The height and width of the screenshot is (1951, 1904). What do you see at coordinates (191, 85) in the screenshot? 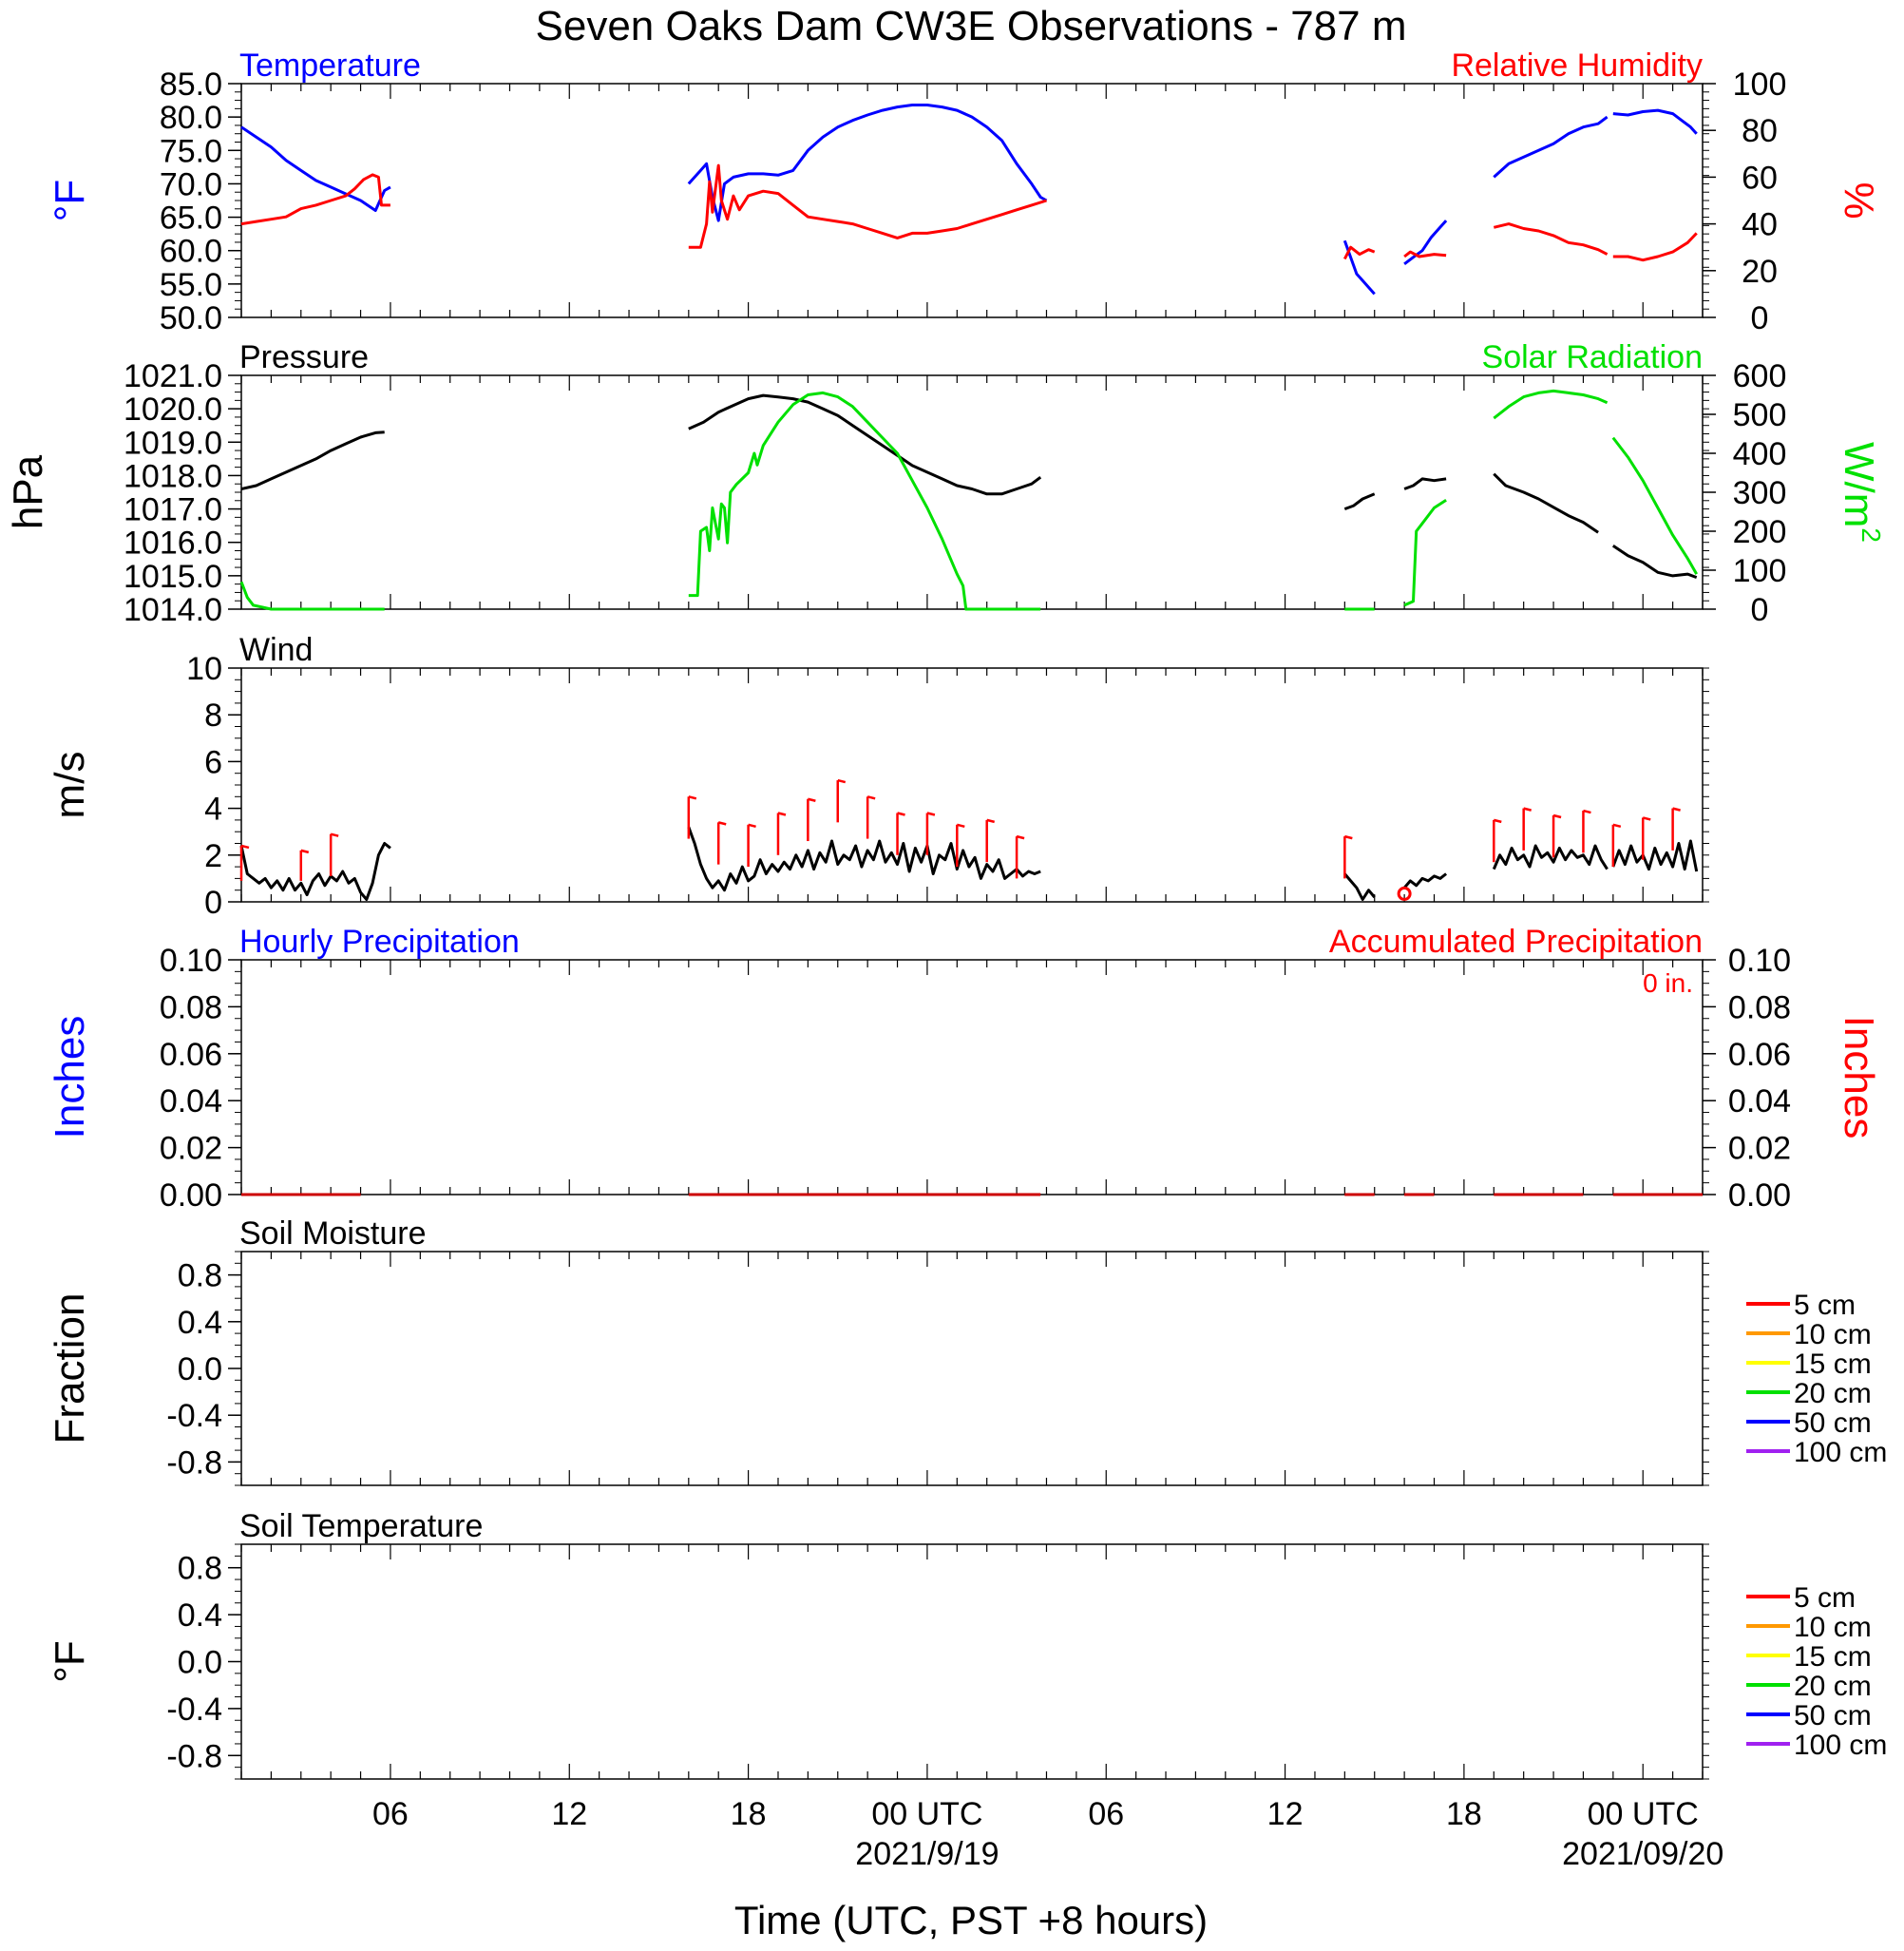
I see `y-tick-label-left: 85.0` at bounding box center [191, 85].